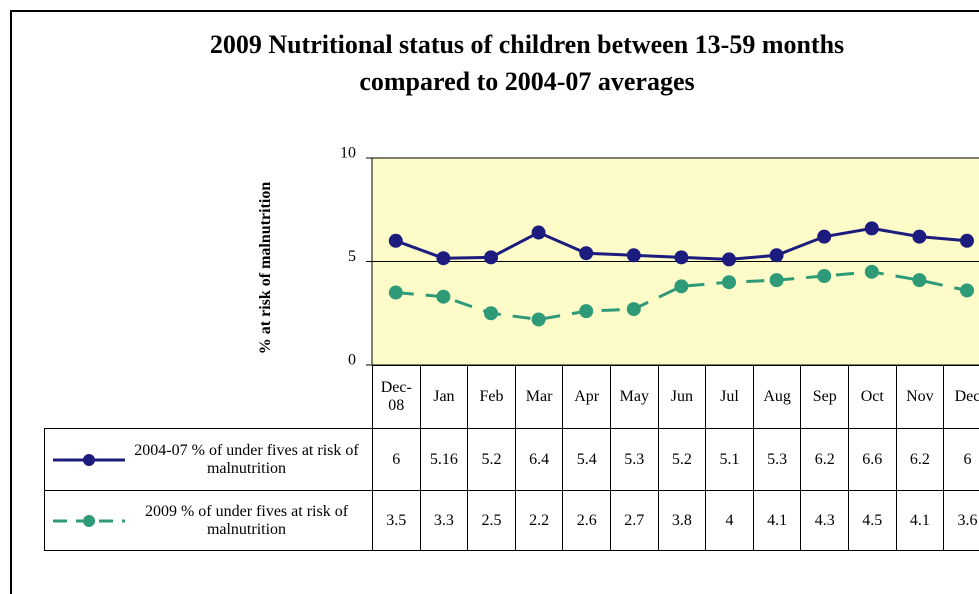 The width and height of the screenshot is (979, 594). I want to click on cell-text: 3.8, so click(681, 520).